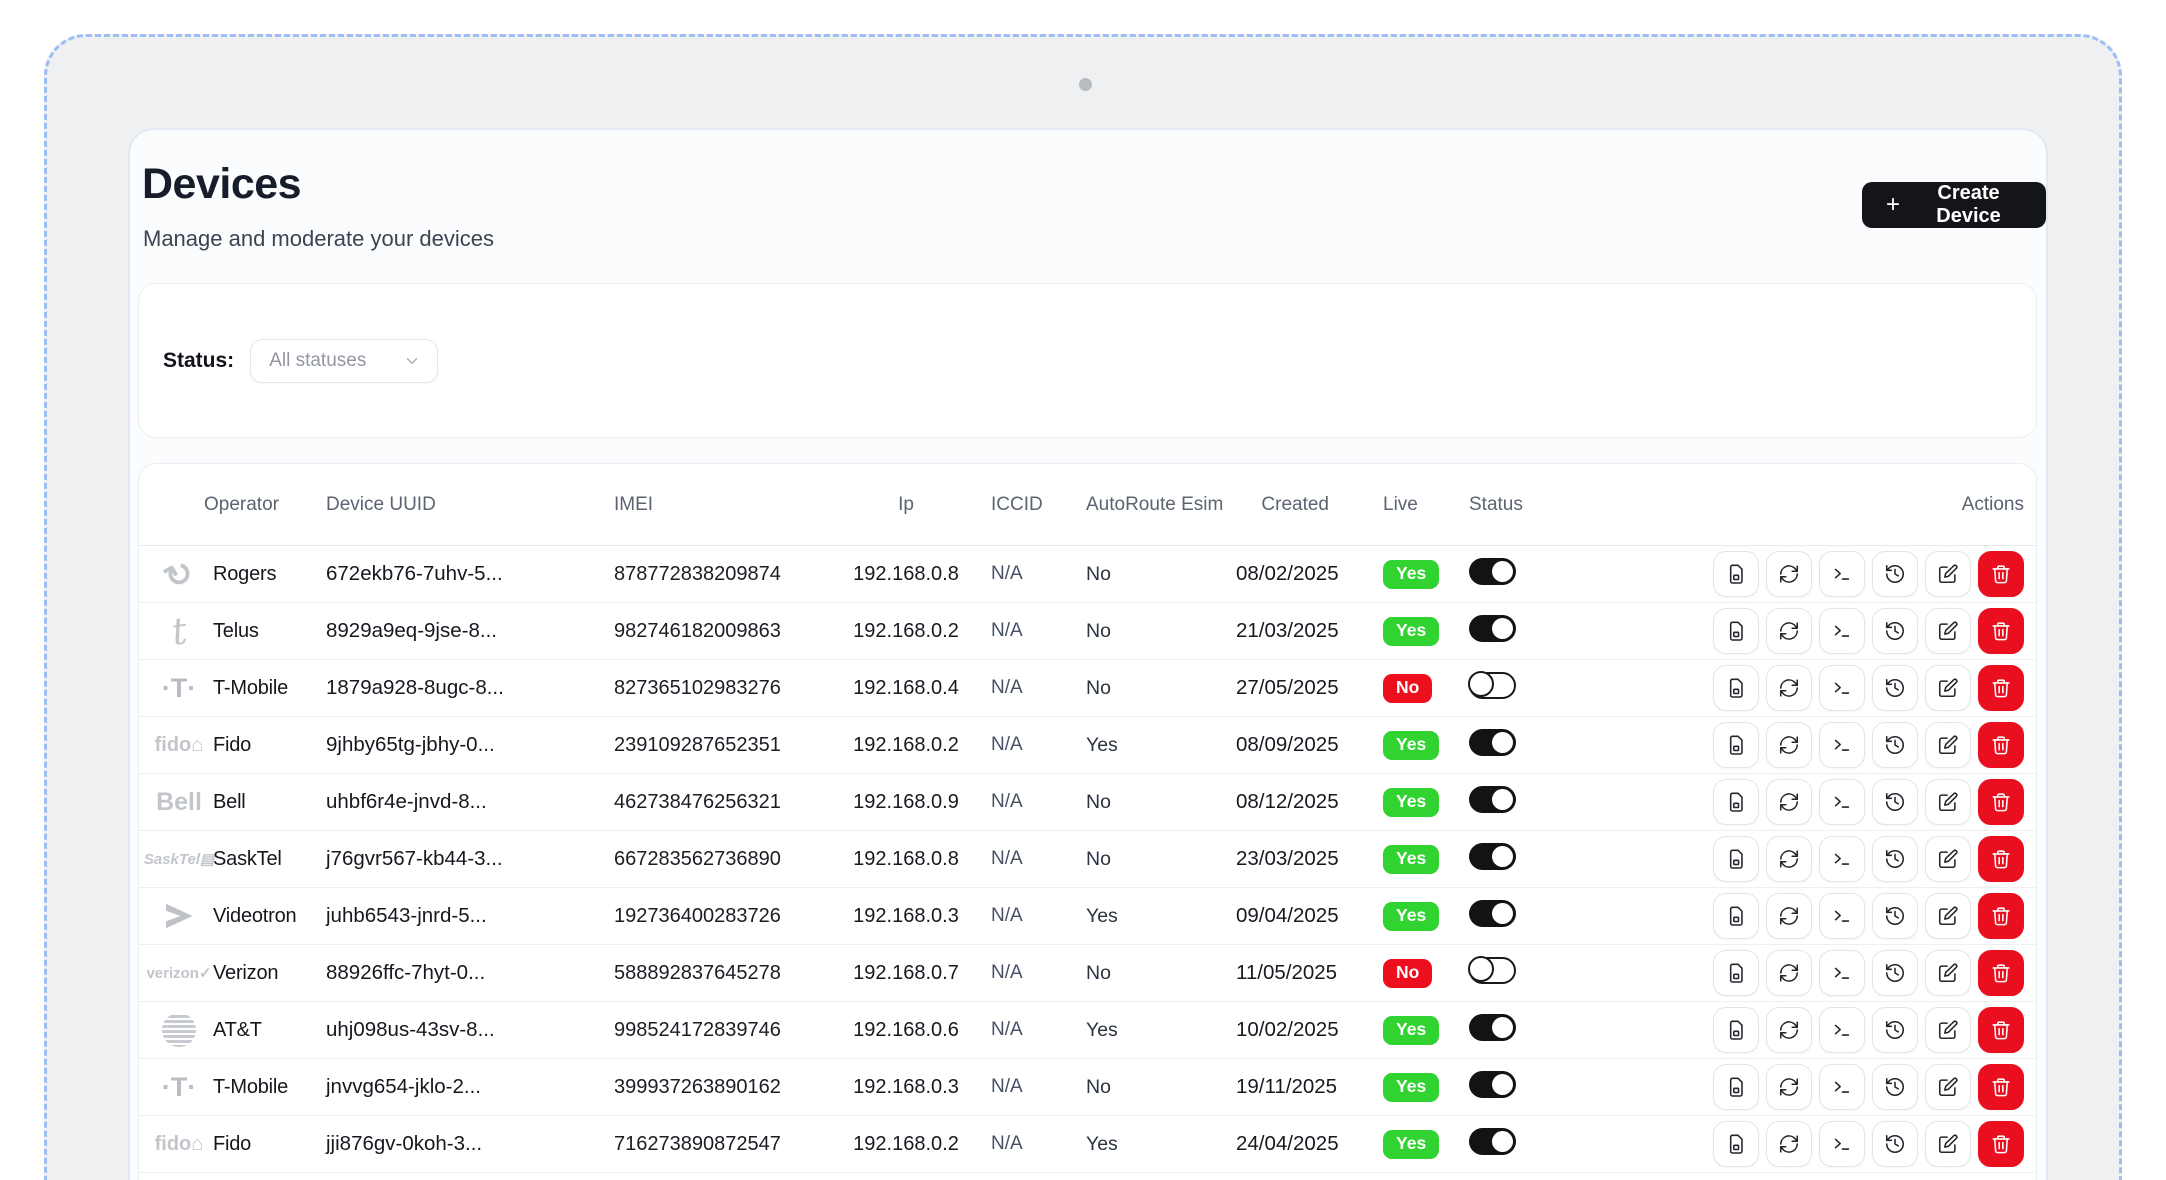 The image size is (2166, 1180). Describe the element at coordinates (222, 184) in the screenshot. I see `page-title: Devices` at that location.